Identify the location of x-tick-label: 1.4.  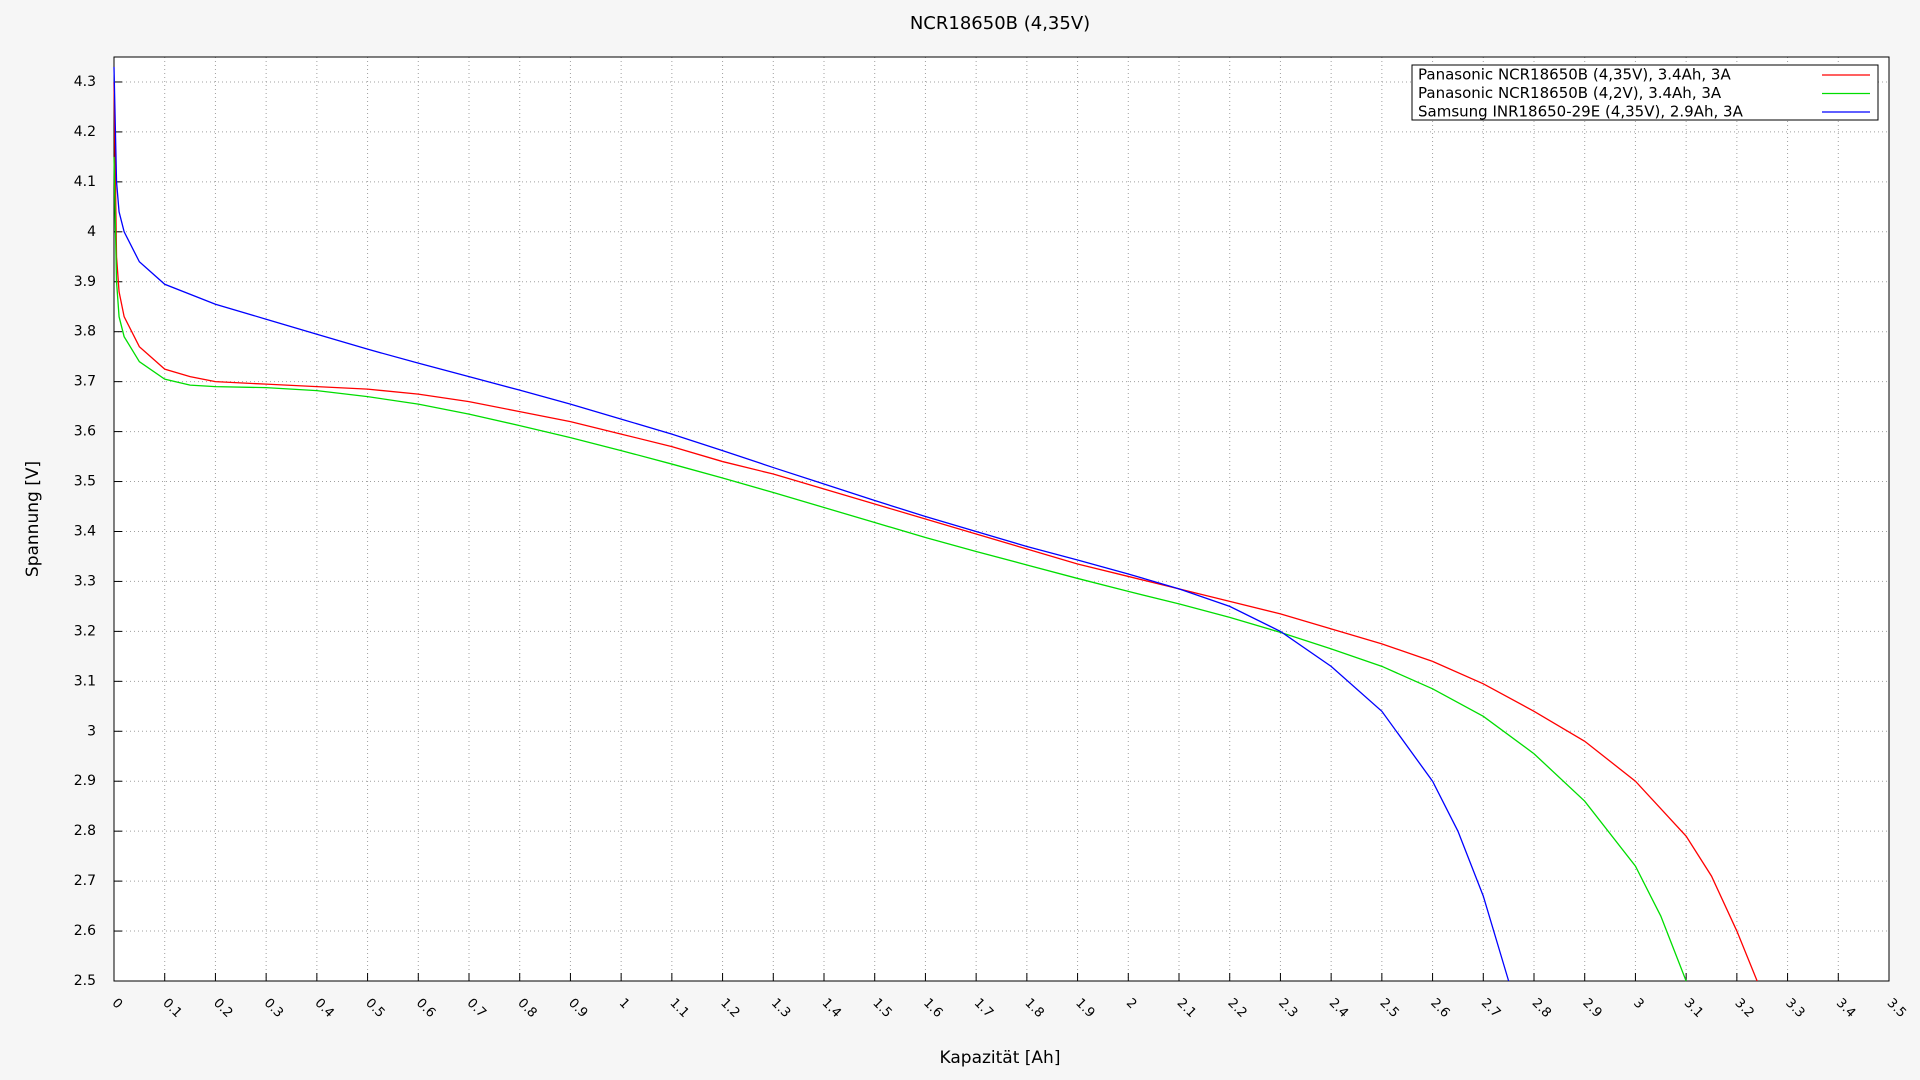
(831, 1008).